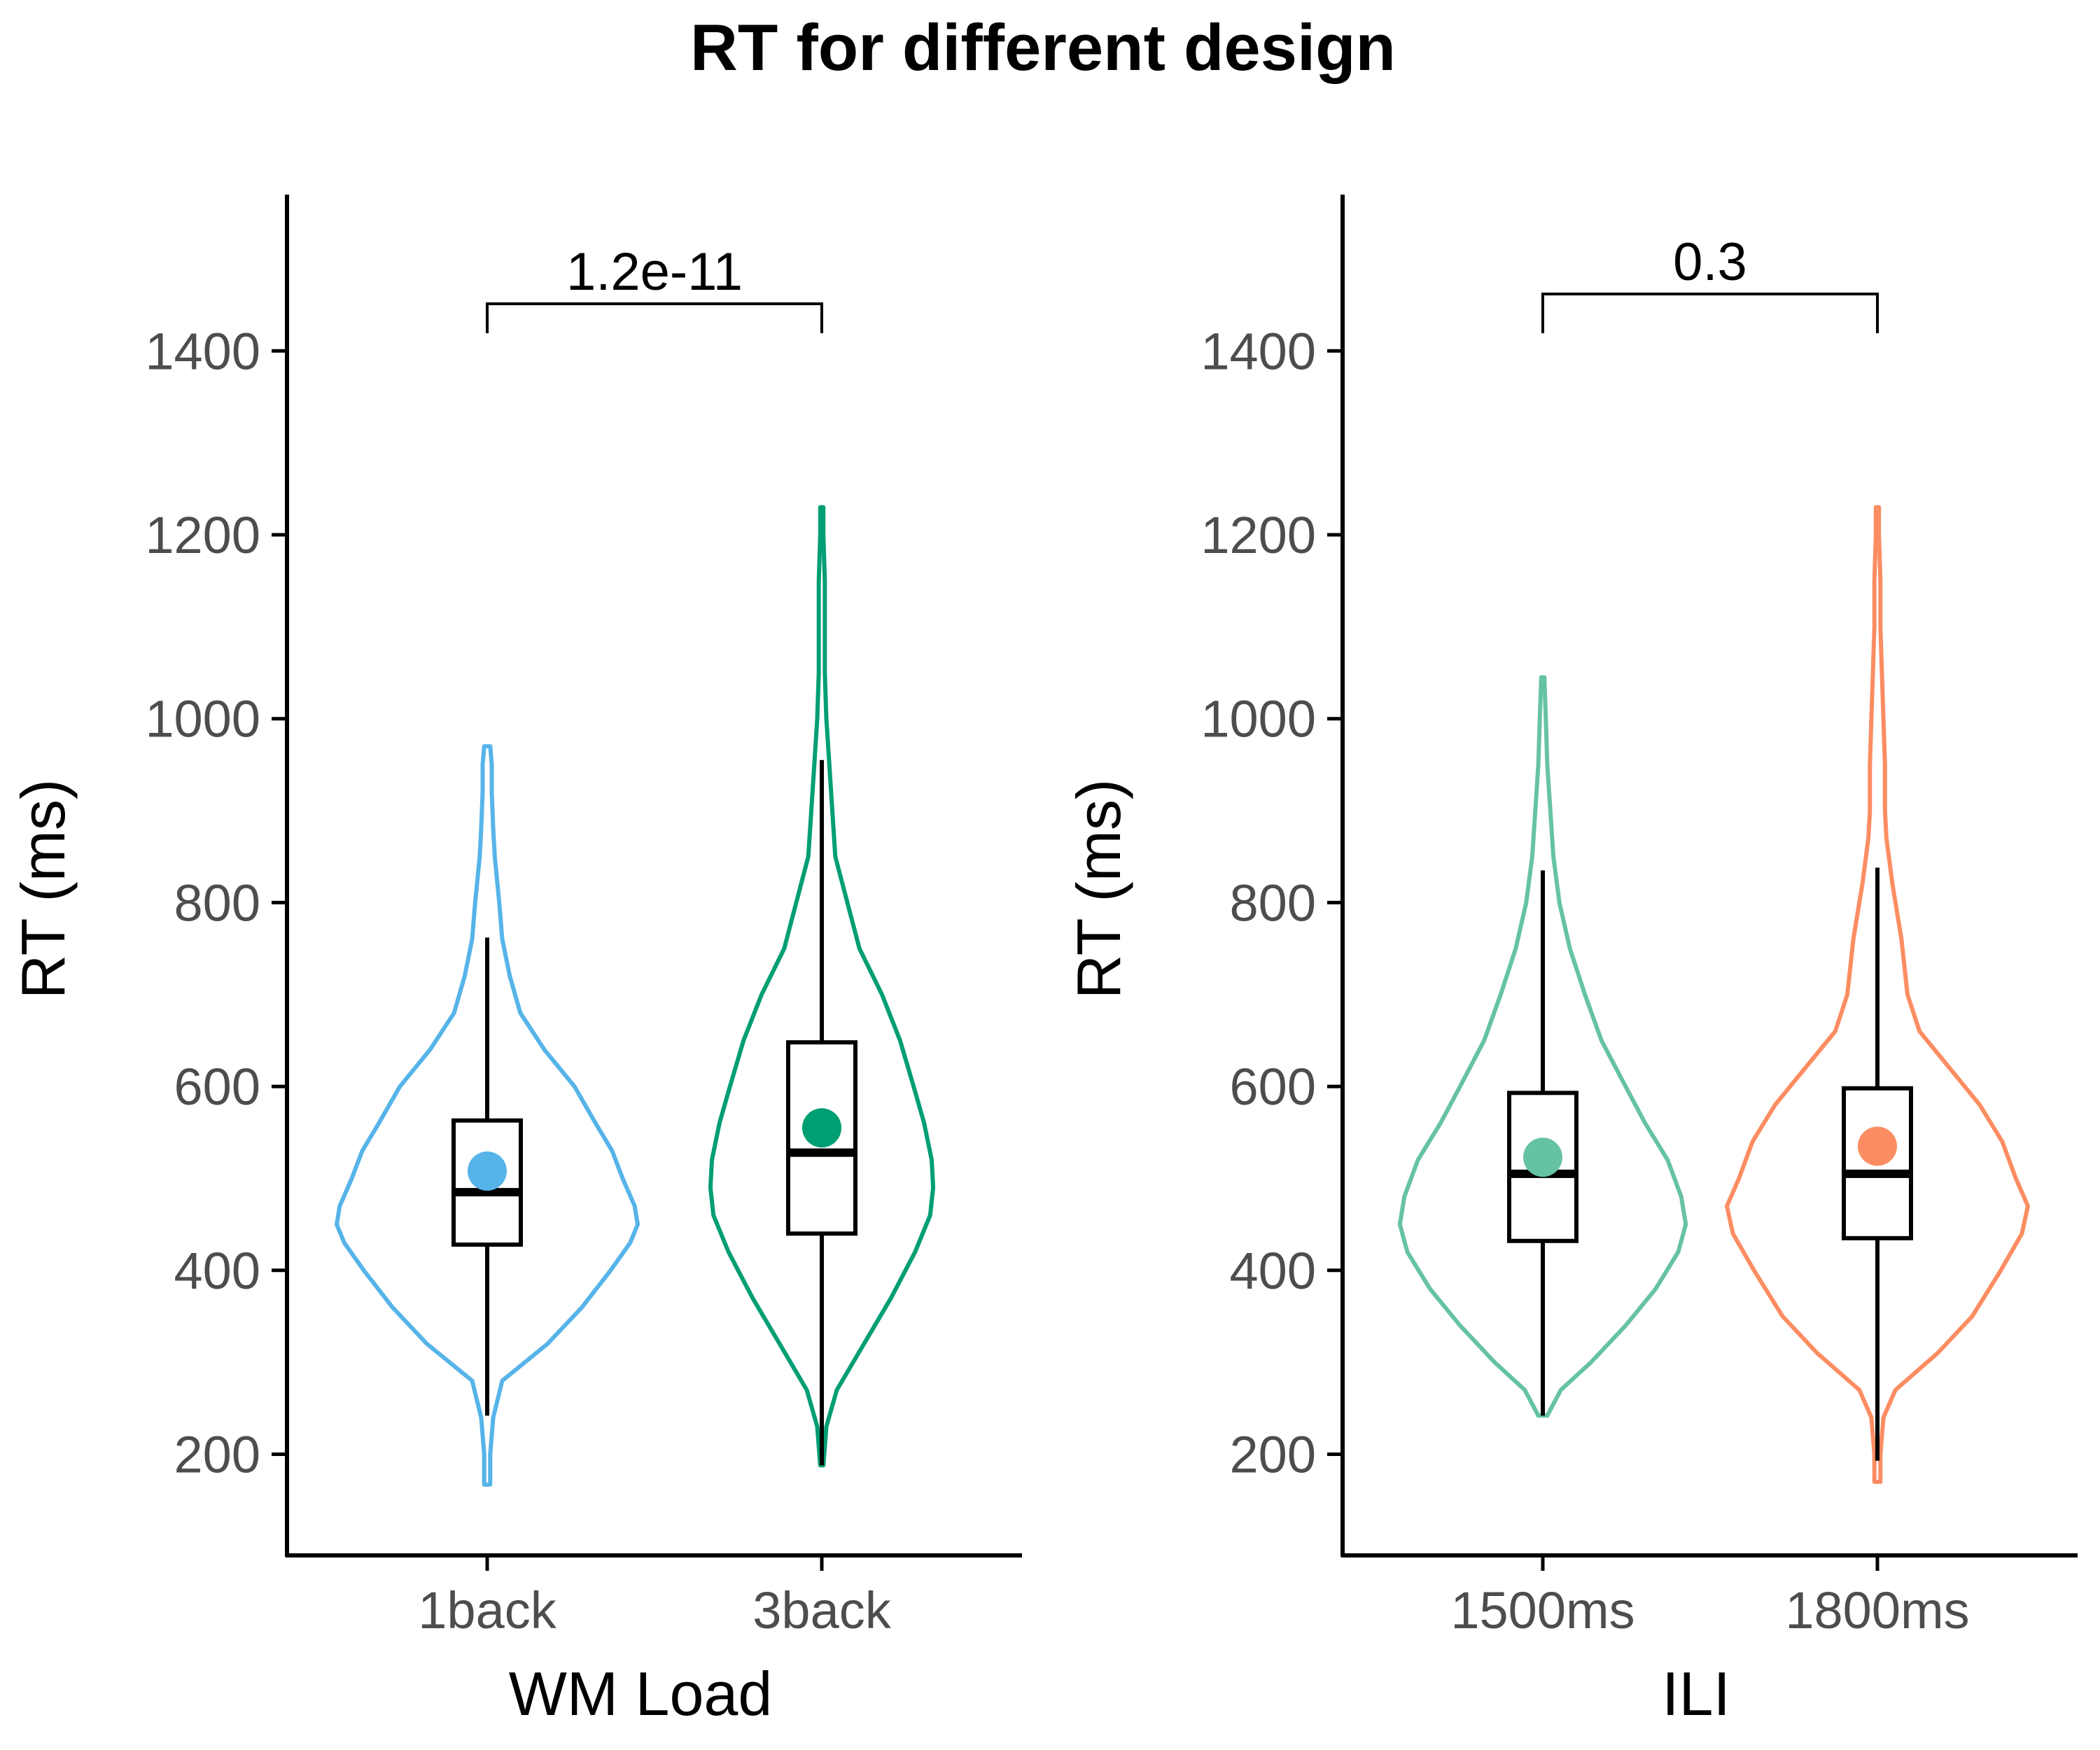  I want to click on p-value-label: 0.3, so click(1710, 262).